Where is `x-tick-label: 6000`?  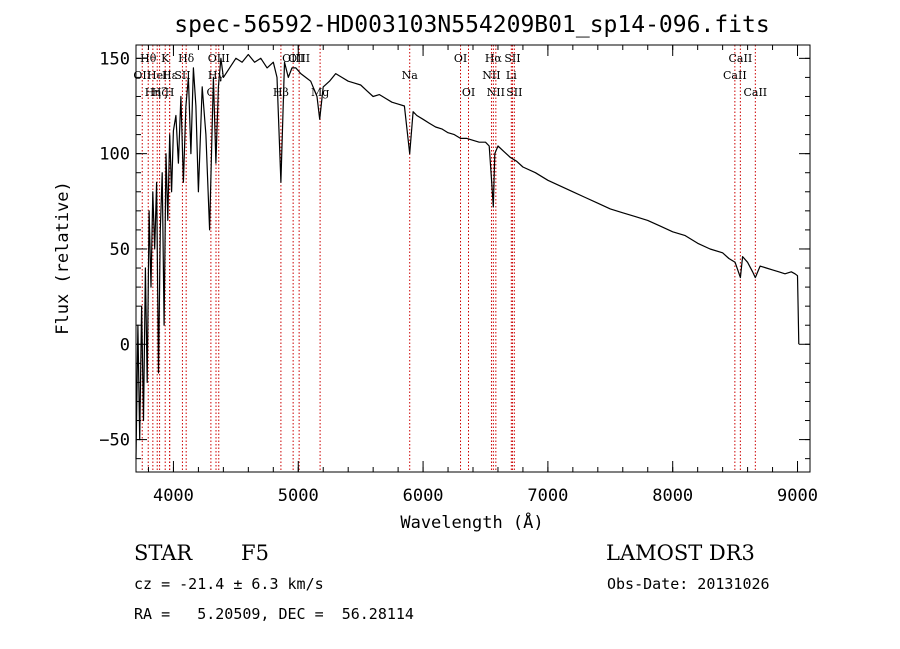
x-tick-label: 6000 is located at coordinates (423, 496).